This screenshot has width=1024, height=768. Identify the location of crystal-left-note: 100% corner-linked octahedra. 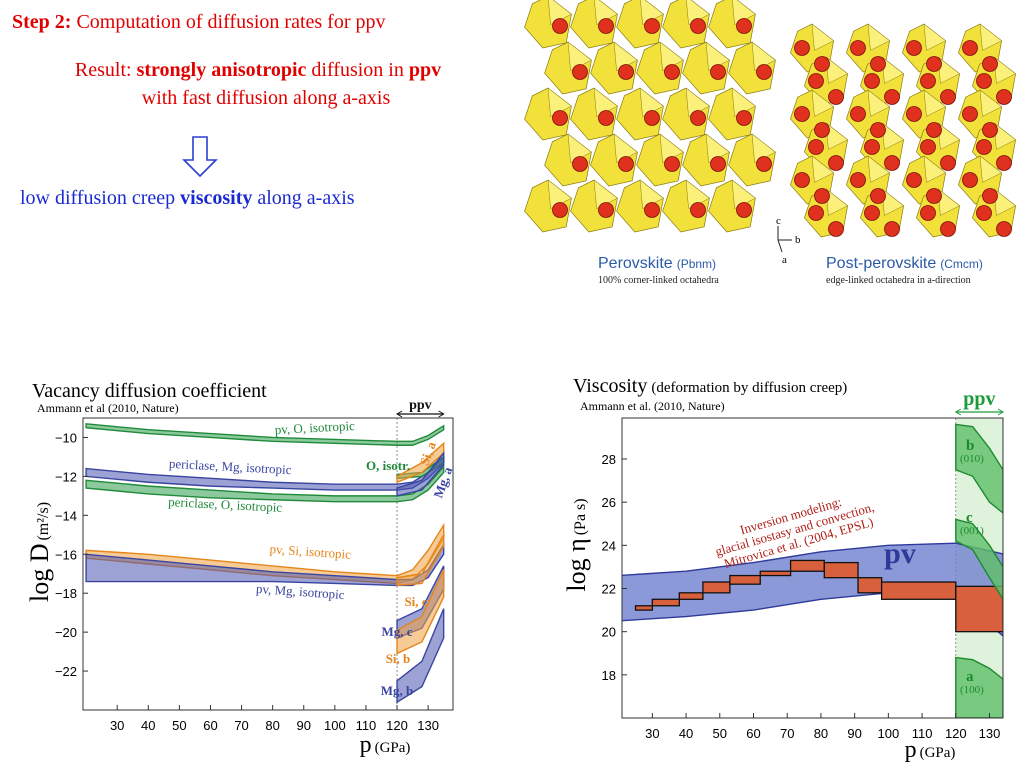
(658, 280).